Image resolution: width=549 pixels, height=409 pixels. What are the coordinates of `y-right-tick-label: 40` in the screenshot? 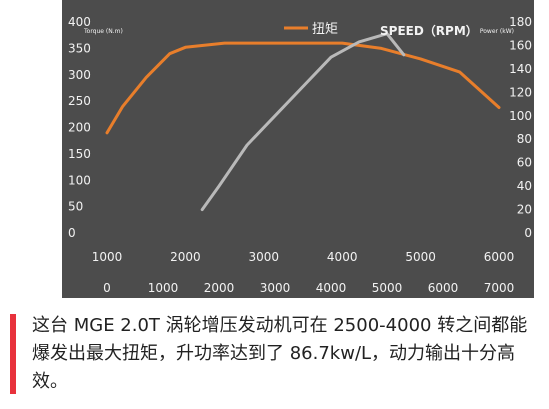 It's located at (524, 186).